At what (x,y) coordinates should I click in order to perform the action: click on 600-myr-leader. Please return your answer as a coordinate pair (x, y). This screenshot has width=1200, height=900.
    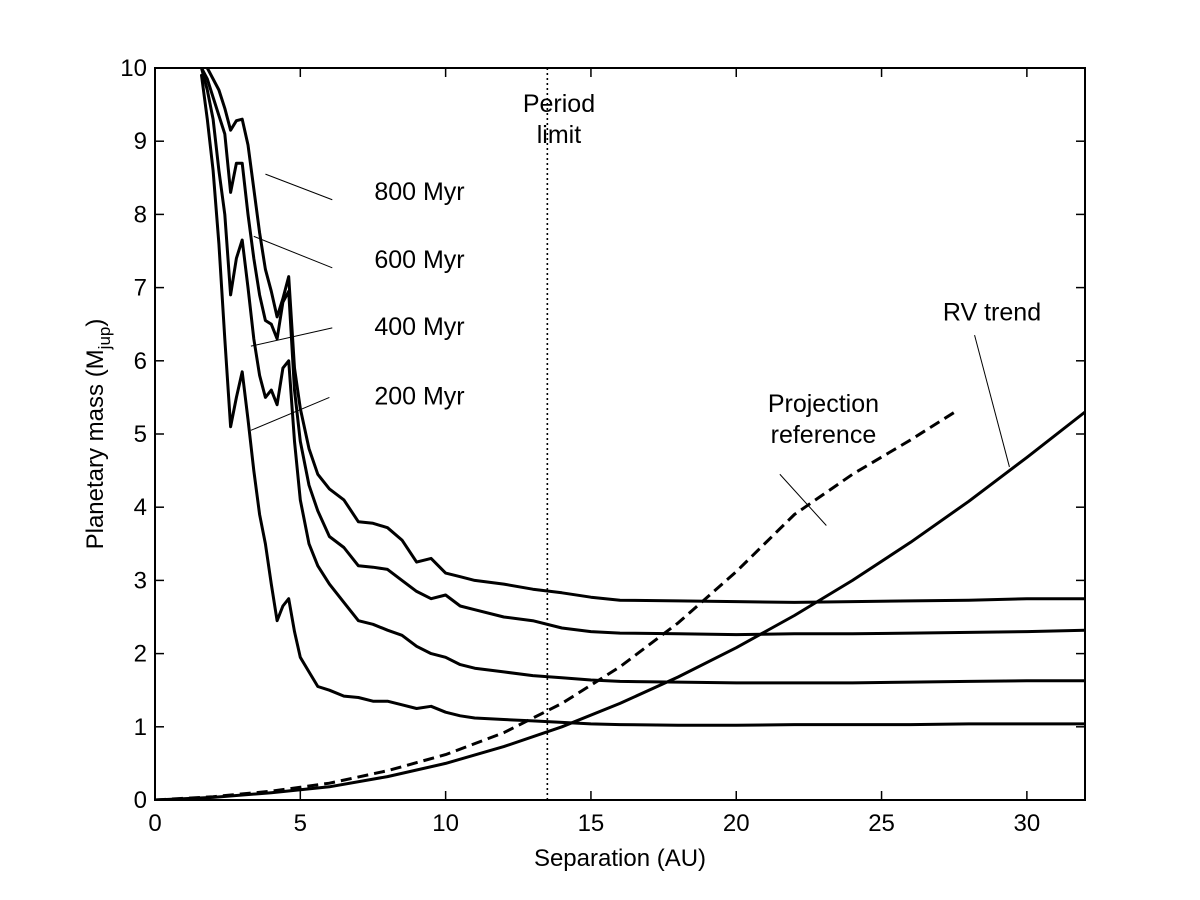
    Looking at the image, I should click on (293, 252).